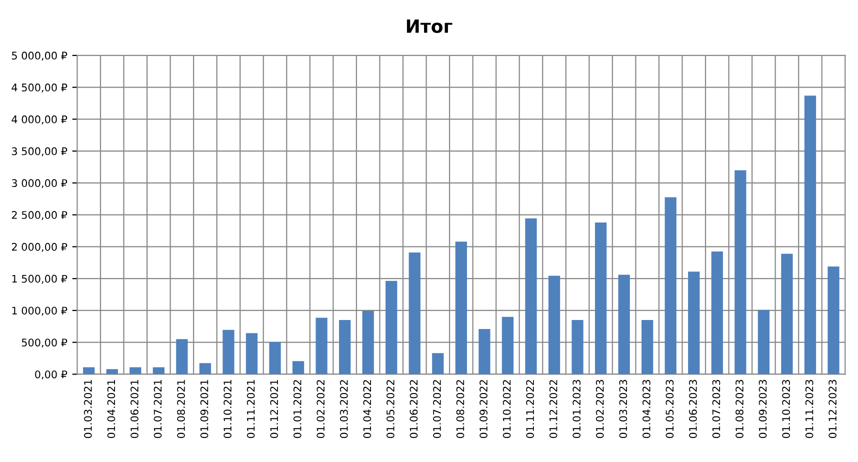  What do you see at coordinates (228, 409) in the screenshot?
I see `x-tick-label: 01.10.2021` at bounding box center [228, 409].